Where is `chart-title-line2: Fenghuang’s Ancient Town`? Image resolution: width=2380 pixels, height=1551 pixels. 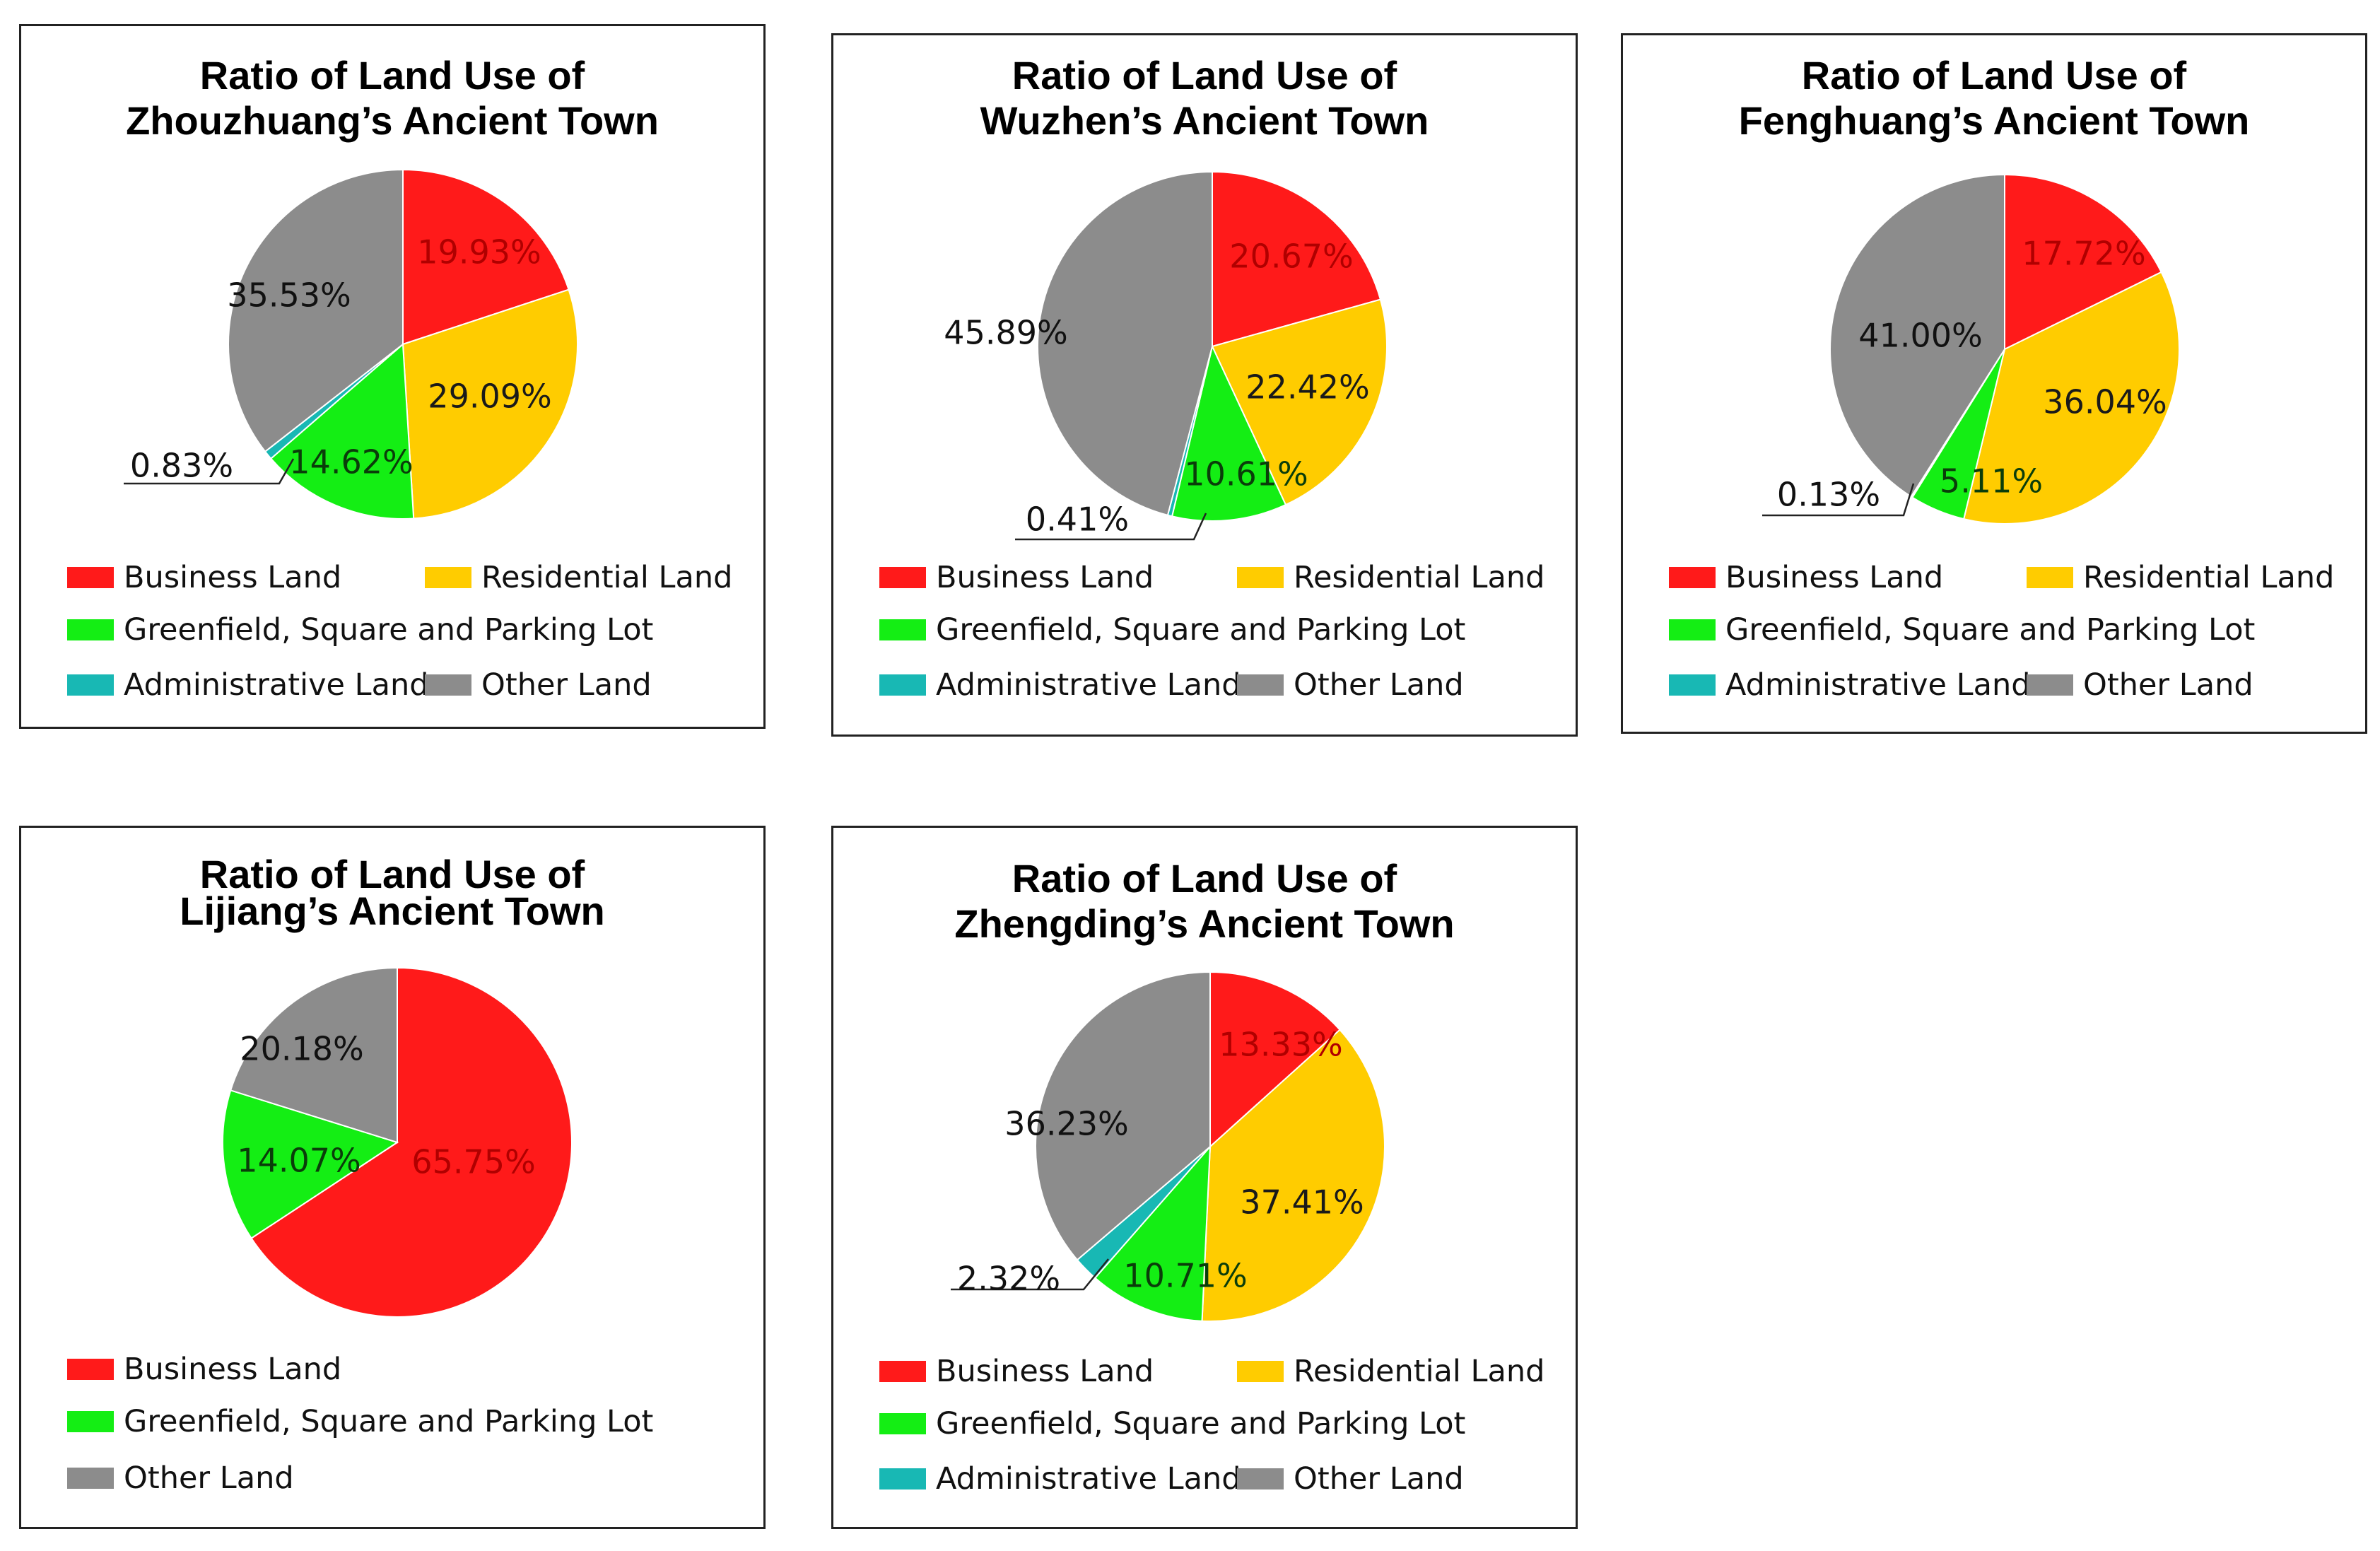 chart-title-line2: Fenghuang’s Ancient Town is located at coordinates (1994, 120).